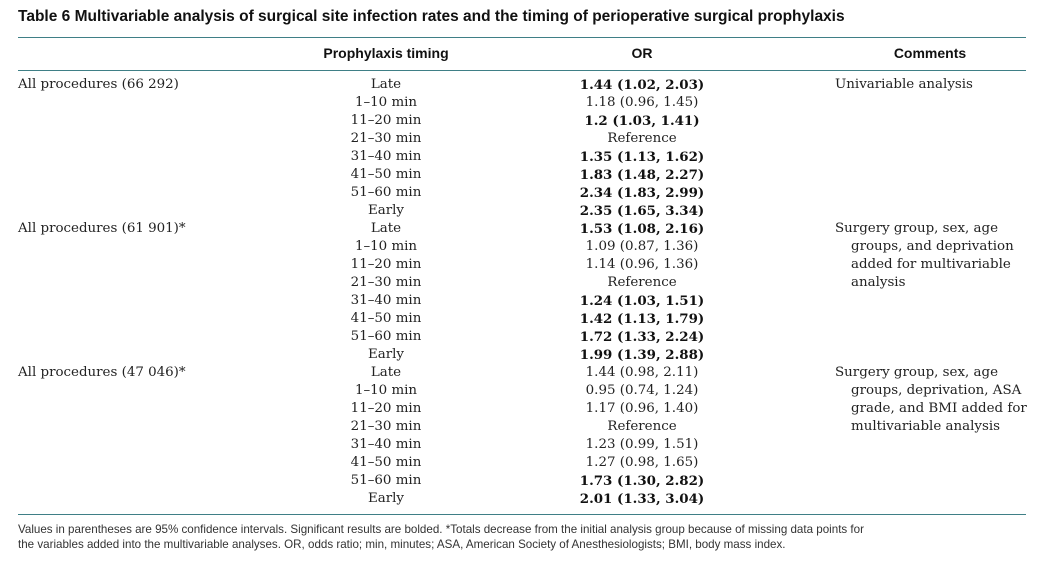 The width and height of the screenshot is (1048, 561). What do you see at coordinates (642, 408) in the screenshot?
I see `or-cell: 1.17 (0.96, 1.40)` at bounding box center [642, 408].